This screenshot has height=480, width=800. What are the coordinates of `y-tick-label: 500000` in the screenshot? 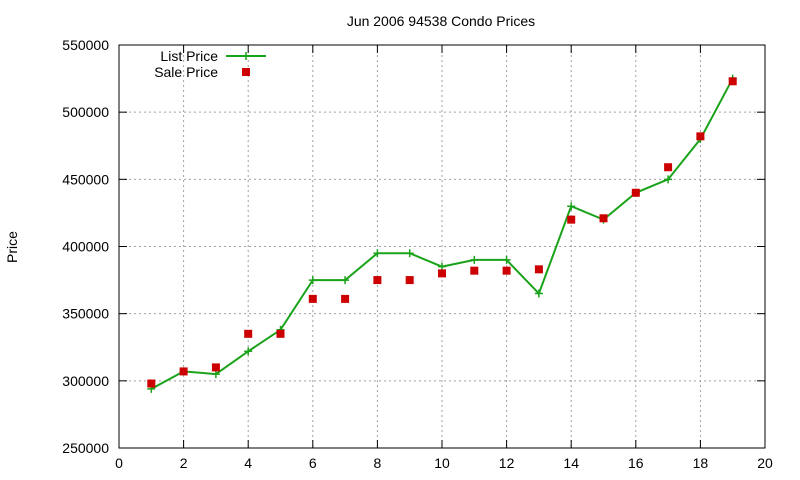 It's located at (85, 112).